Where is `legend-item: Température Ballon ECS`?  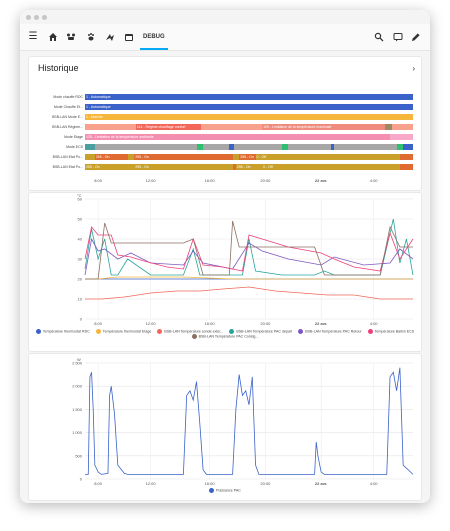 legend-item: Température Ballon ECS is located at coordinates (390, 331).